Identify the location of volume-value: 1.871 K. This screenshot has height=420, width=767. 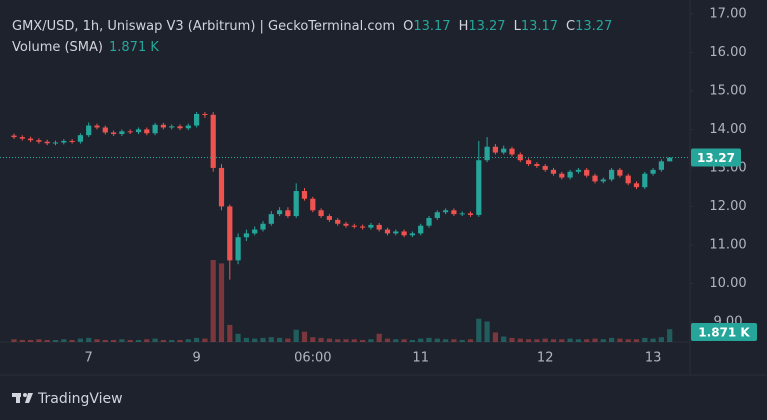
(134, 47).